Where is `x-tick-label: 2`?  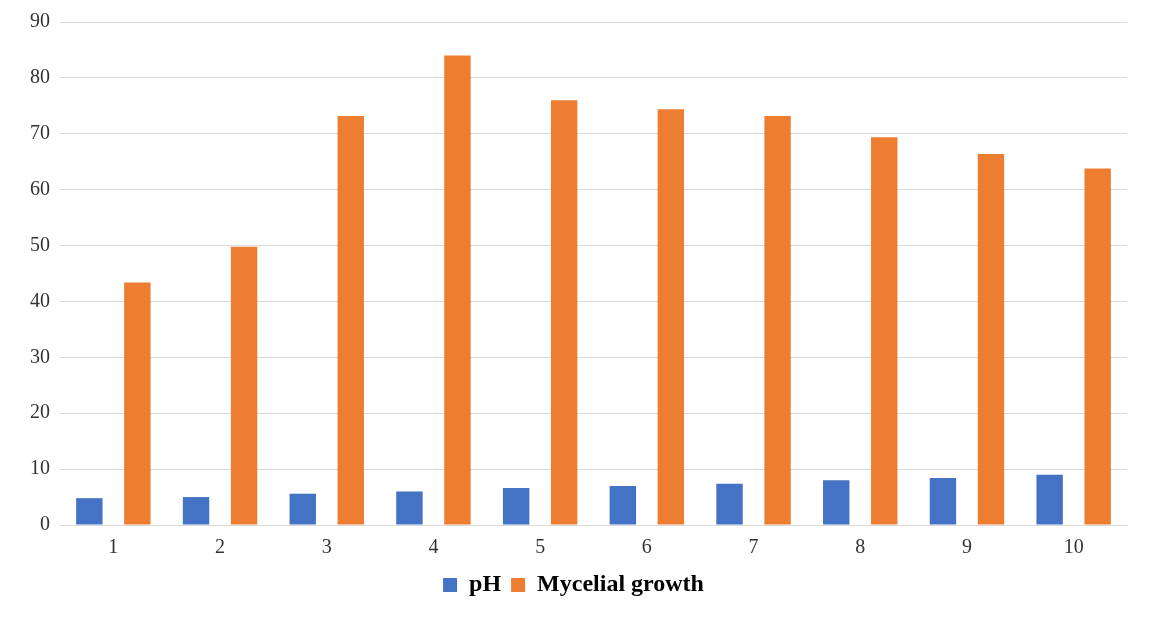 x-tick-label: 2 is located at coordinates (220, 546).